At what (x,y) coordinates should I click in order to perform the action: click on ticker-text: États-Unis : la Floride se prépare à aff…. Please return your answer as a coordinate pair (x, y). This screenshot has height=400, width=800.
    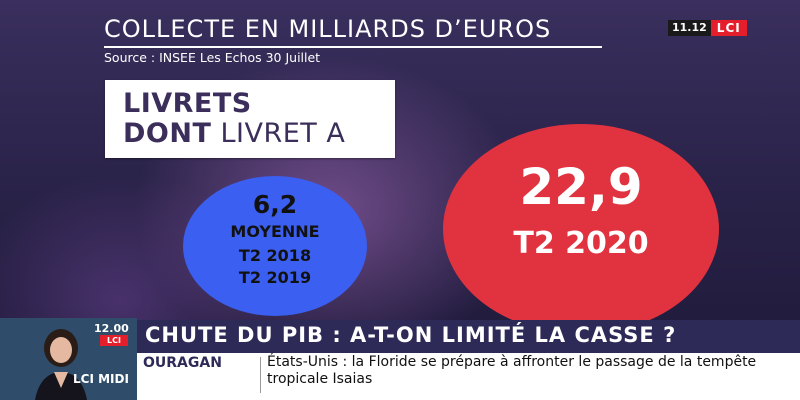
    Looking at the image, I should click on (512, 370).